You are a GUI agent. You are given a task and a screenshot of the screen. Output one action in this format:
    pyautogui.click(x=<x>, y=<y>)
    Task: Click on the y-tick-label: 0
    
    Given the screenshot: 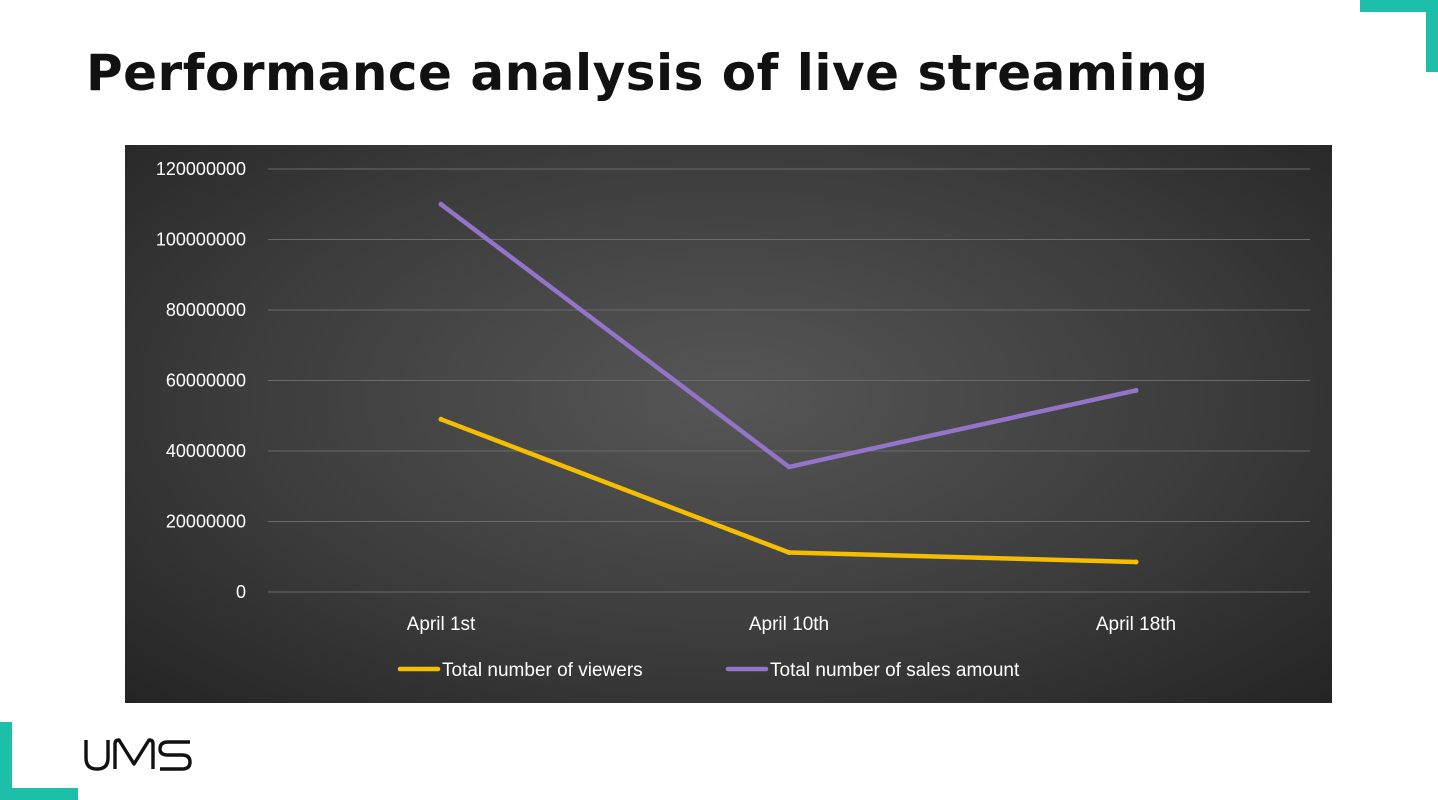 What is the action you would take?
    pyautogui.click(x=241, y=592)
    